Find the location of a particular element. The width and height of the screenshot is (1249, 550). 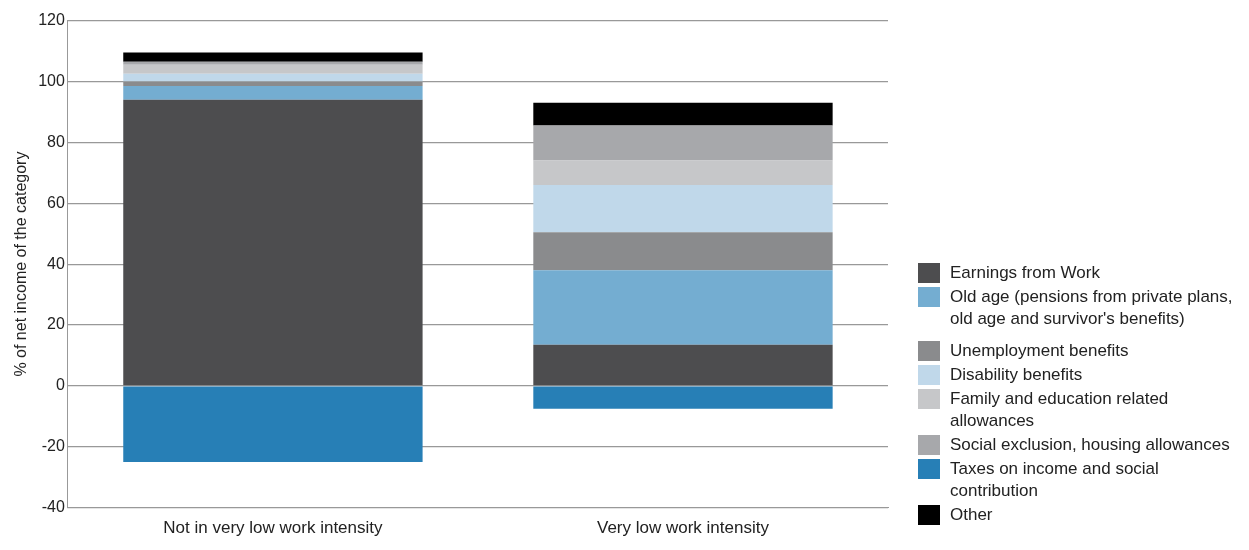

legend-label: Earnings from Work is located at coordinates (1025, 273).